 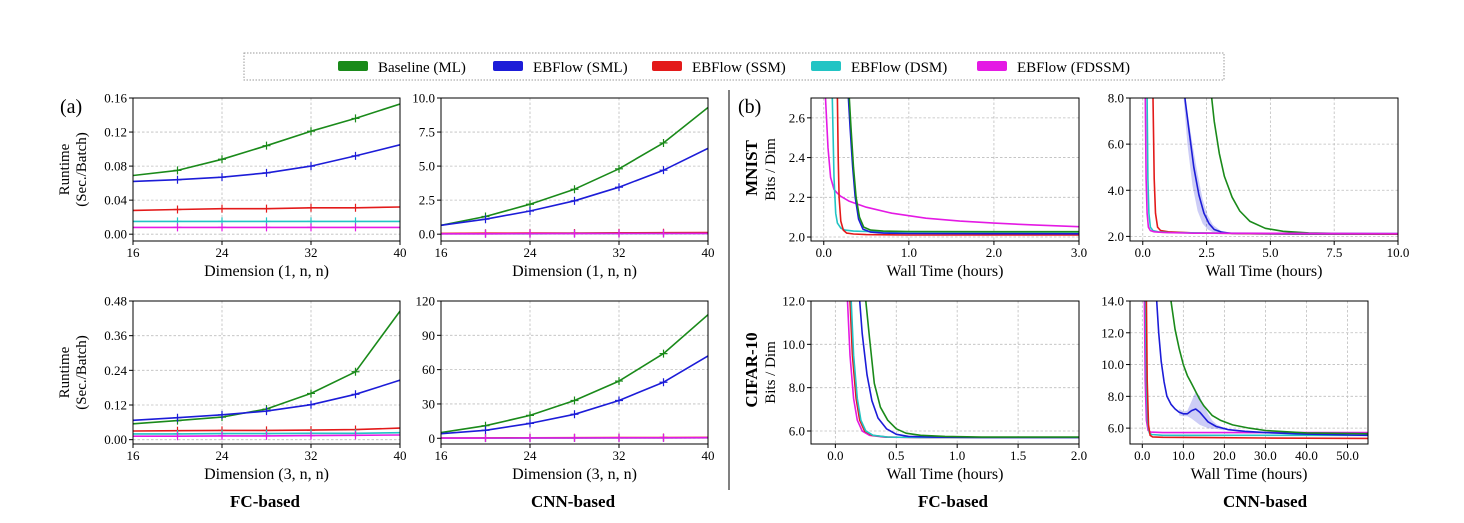 What do you see at coordinates (896, 455) in the screenshot?
I see `x-tick-label: 0.5` at bounding box center [896, 455].